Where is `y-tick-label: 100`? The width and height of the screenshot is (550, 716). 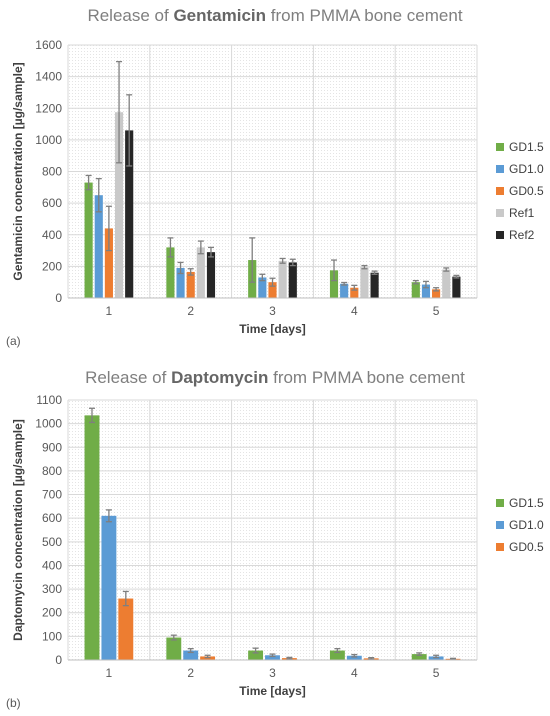
y-tick-label: 100 is located at coordinates (52, 636).